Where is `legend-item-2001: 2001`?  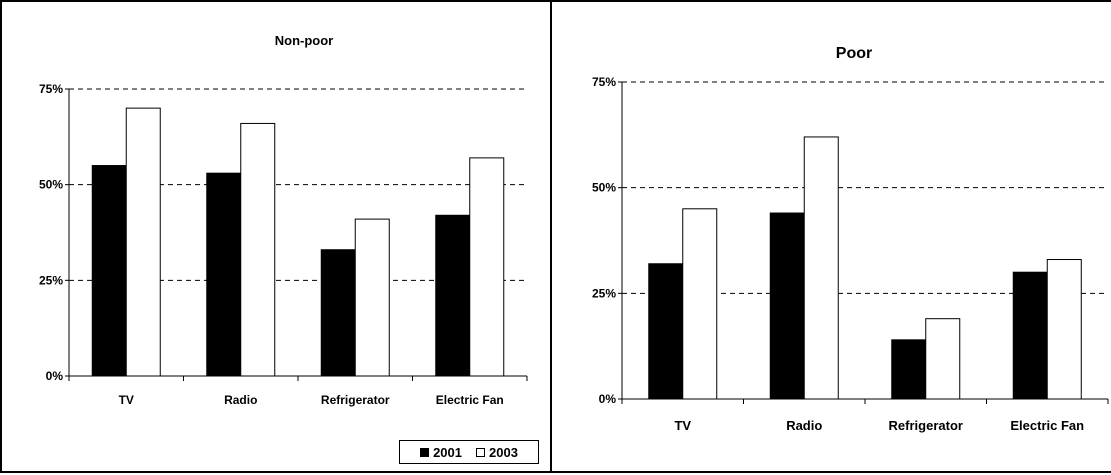
legend-item-2001: 2001 is located at coordinates (441, 452).